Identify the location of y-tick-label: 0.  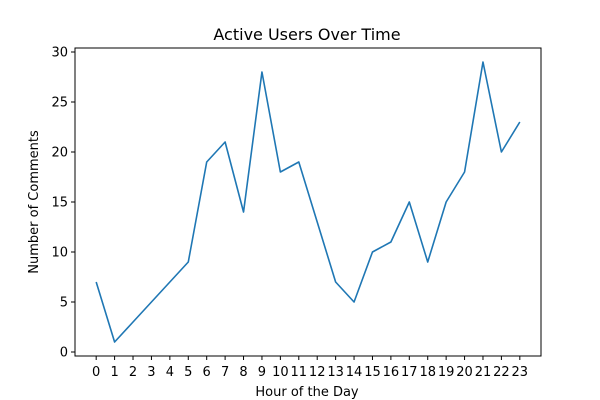
(64, 353).